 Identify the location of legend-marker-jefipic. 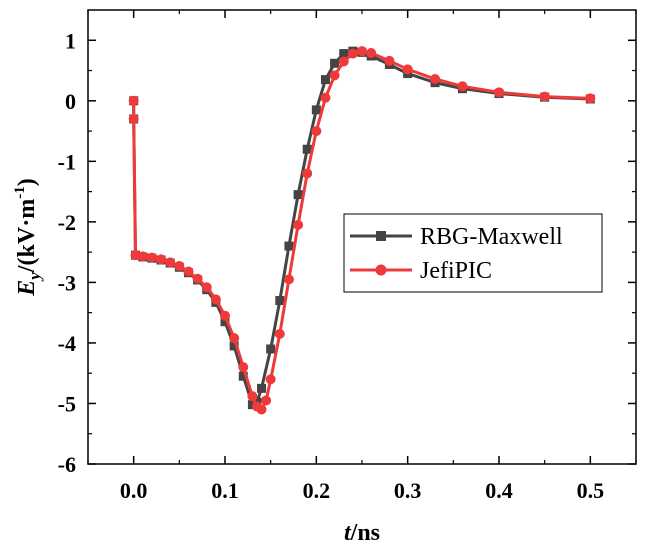
(381, 270).